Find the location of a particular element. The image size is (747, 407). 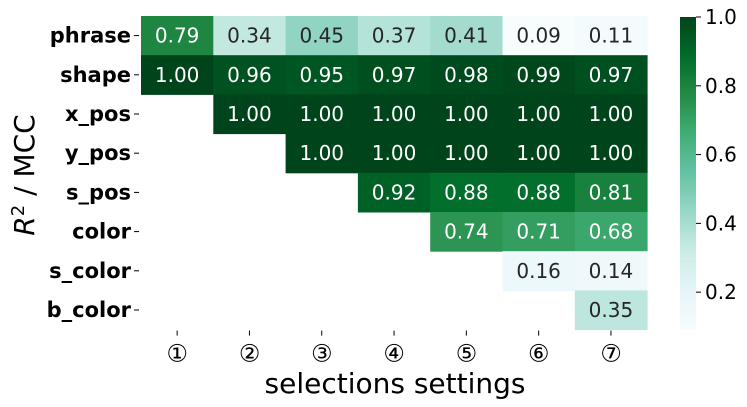

colorbar-tick-label: 0.6 is located at coordinates (721, 155).